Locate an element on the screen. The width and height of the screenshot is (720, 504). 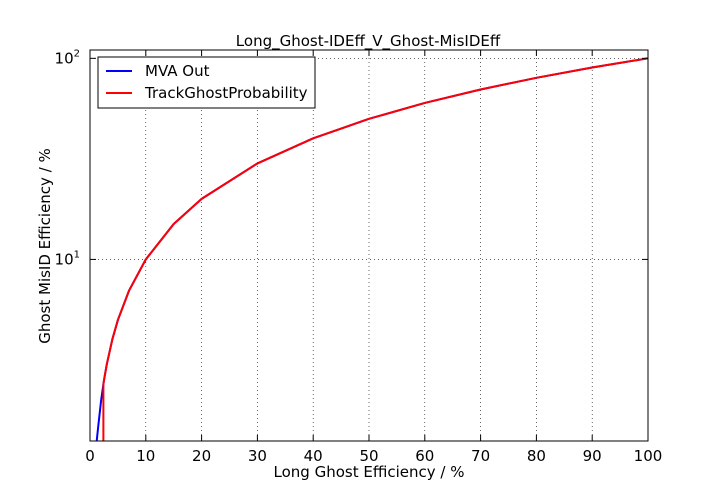
legend-frame is located at coordinates (206, 82).